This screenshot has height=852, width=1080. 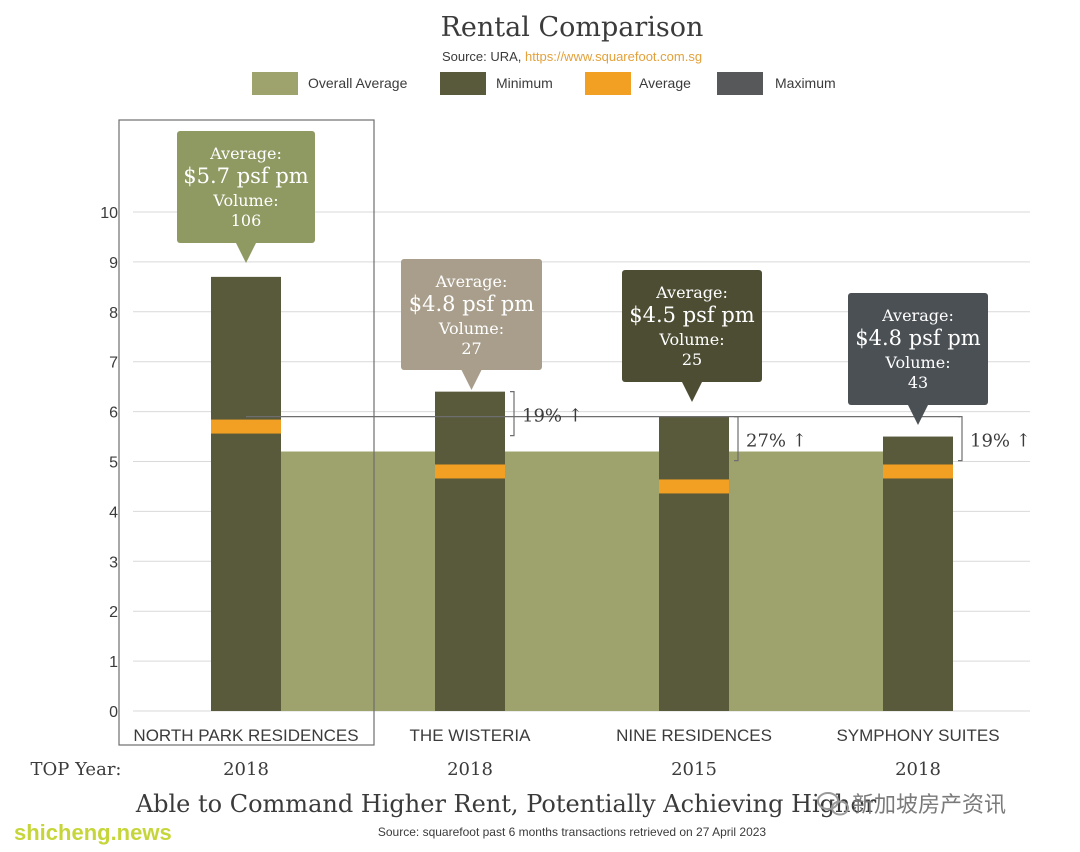 What do you see at coordinates (471, 348) in the screenshot?
I see `callout-volume: 27` at bounding box center [471, 348].